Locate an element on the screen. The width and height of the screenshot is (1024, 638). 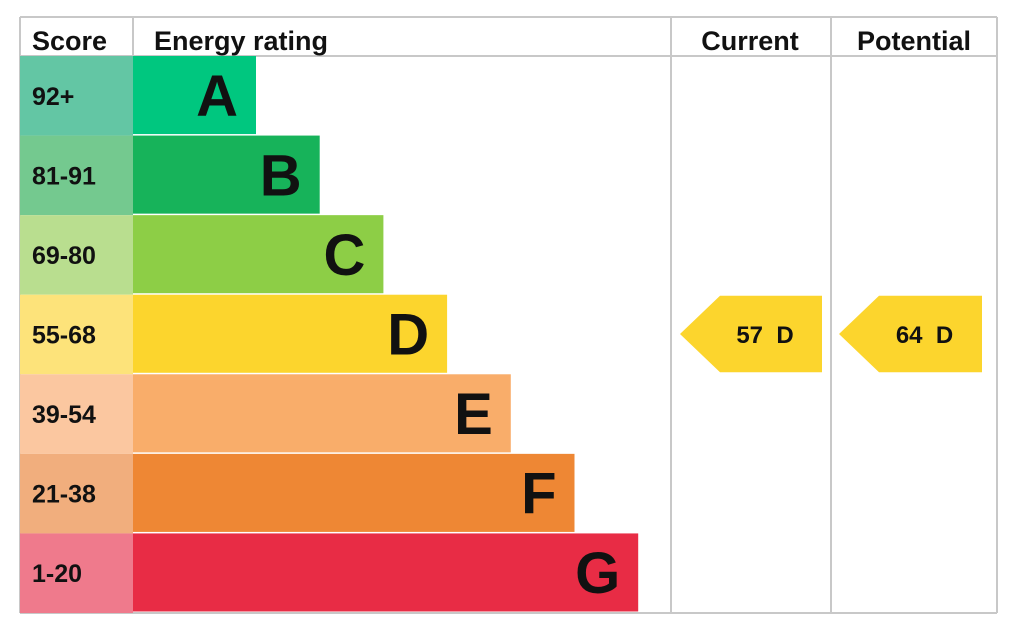
score-label-c: 69-80 is located at coordinates (64, 256).